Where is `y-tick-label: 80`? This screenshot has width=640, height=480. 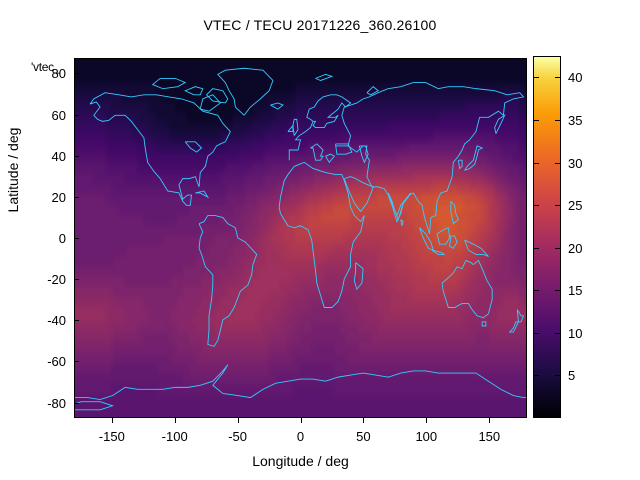
y-tick-label: 80 is located at coordinates (58, 74).